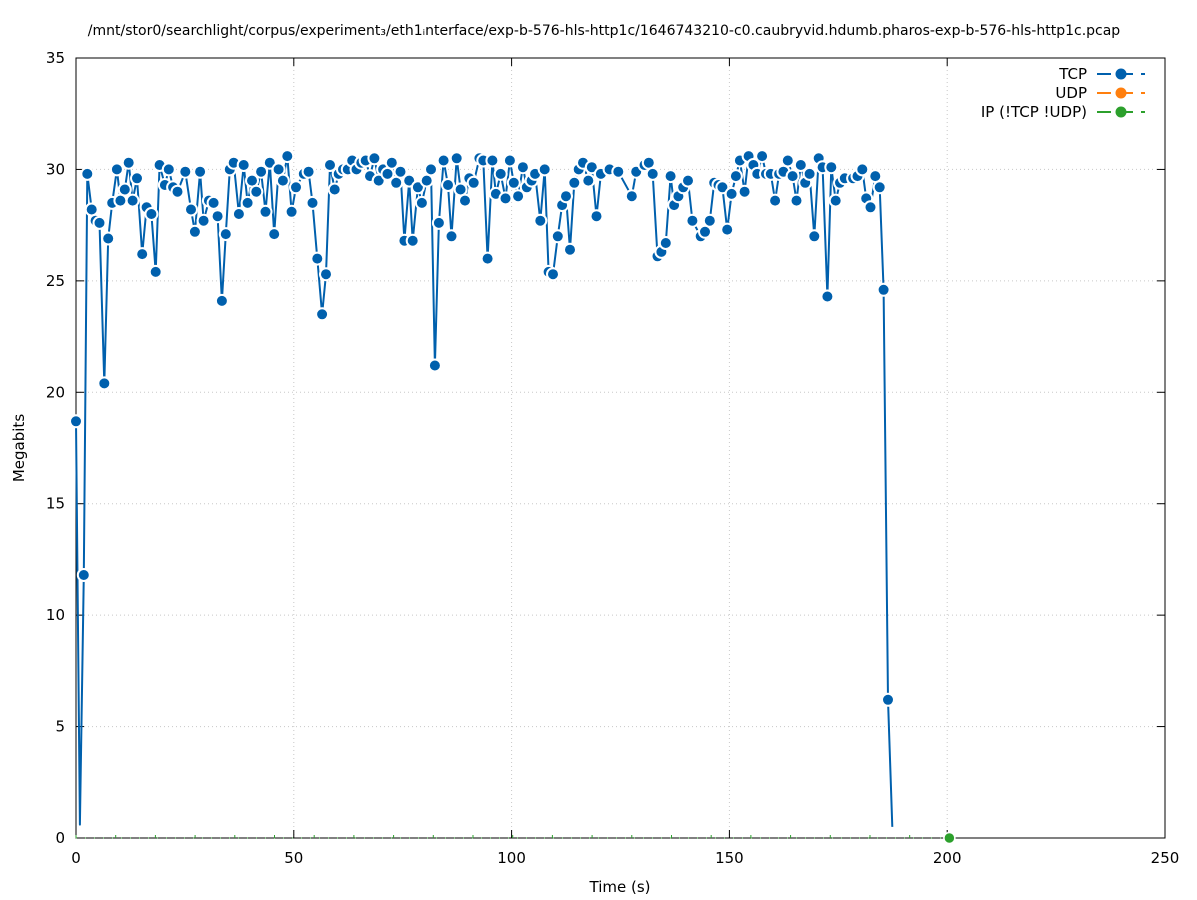 This screenshot has height=900, width=1197. Describe the element at coordinates (293, 858) in the screenshot. I see `x-tick-label: 50` at that location.